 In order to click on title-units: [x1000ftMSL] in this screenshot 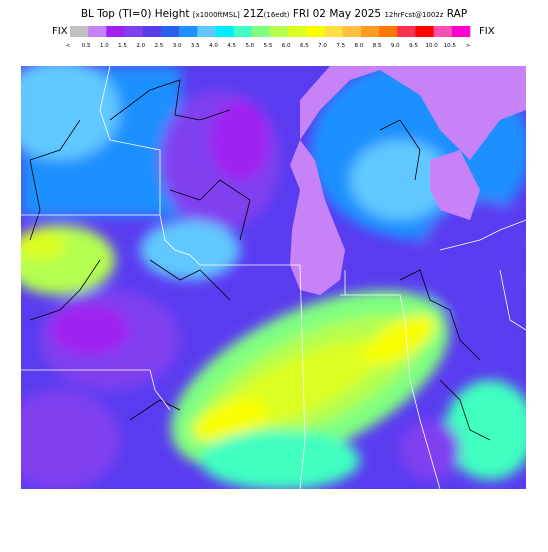, I will do `click(216, 15)`.